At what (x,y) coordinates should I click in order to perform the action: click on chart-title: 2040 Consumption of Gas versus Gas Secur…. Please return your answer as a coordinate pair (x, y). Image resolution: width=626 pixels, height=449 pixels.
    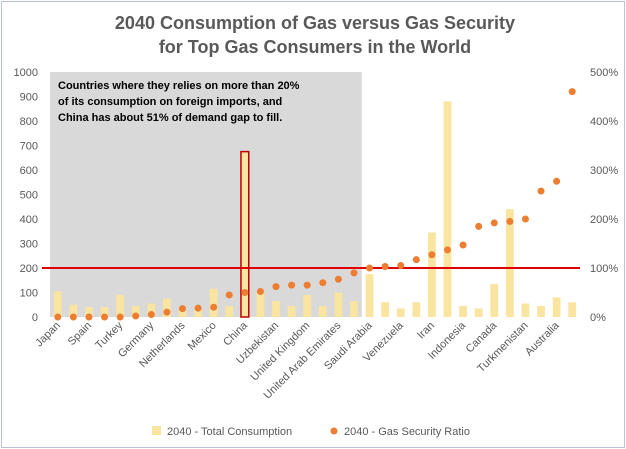
    Looking at the image, I should click on (315, 23).